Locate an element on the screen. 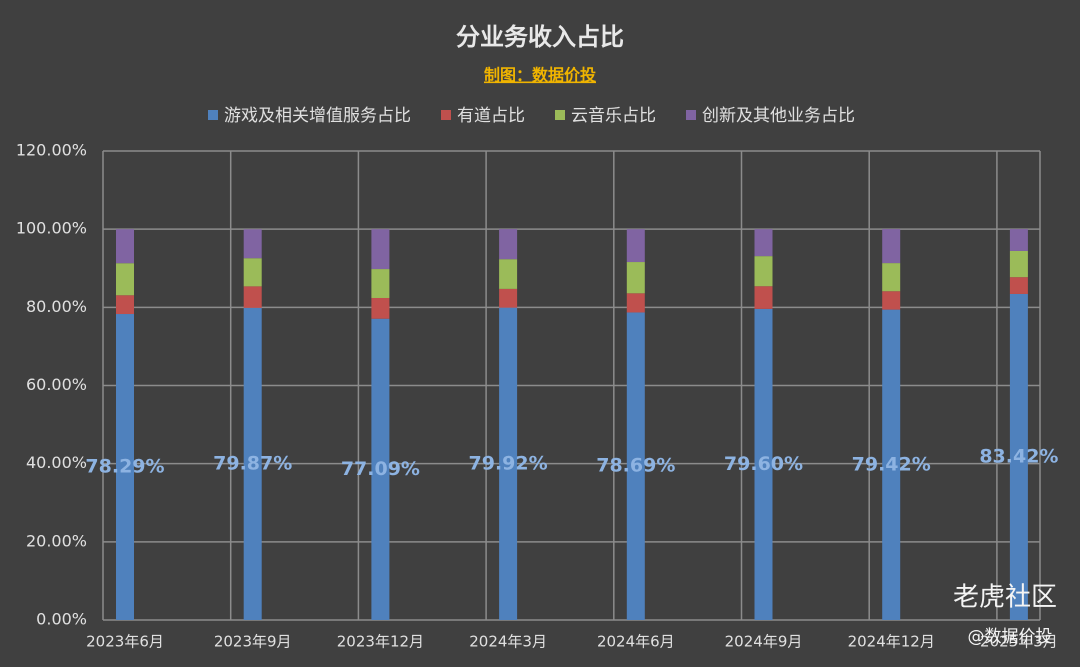 This screenshot has height=667, width=1080. data-label: 79.60% is located at coordinates (763, 464).